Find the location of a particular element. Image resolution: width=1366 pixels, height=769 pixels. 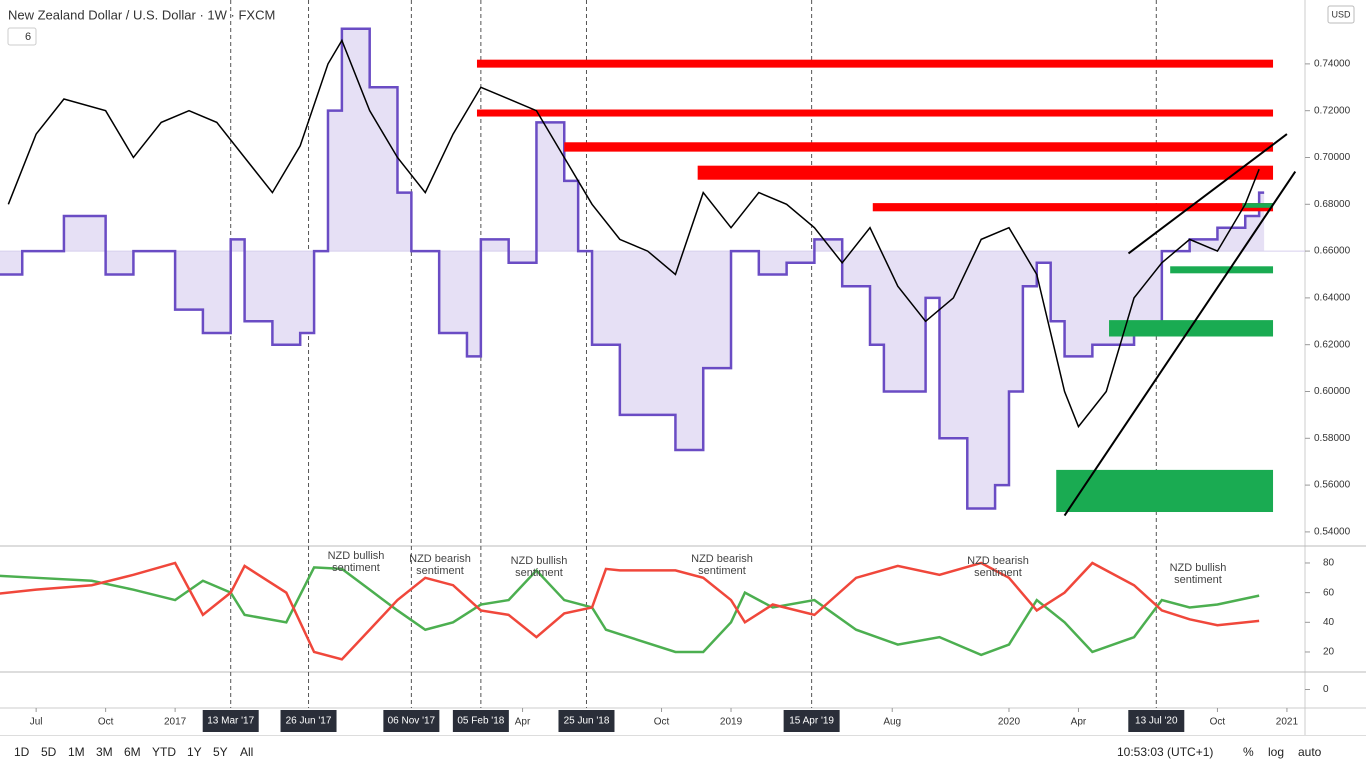

y-tick-label: 0.54000 is located at coordinates (1332, 532).